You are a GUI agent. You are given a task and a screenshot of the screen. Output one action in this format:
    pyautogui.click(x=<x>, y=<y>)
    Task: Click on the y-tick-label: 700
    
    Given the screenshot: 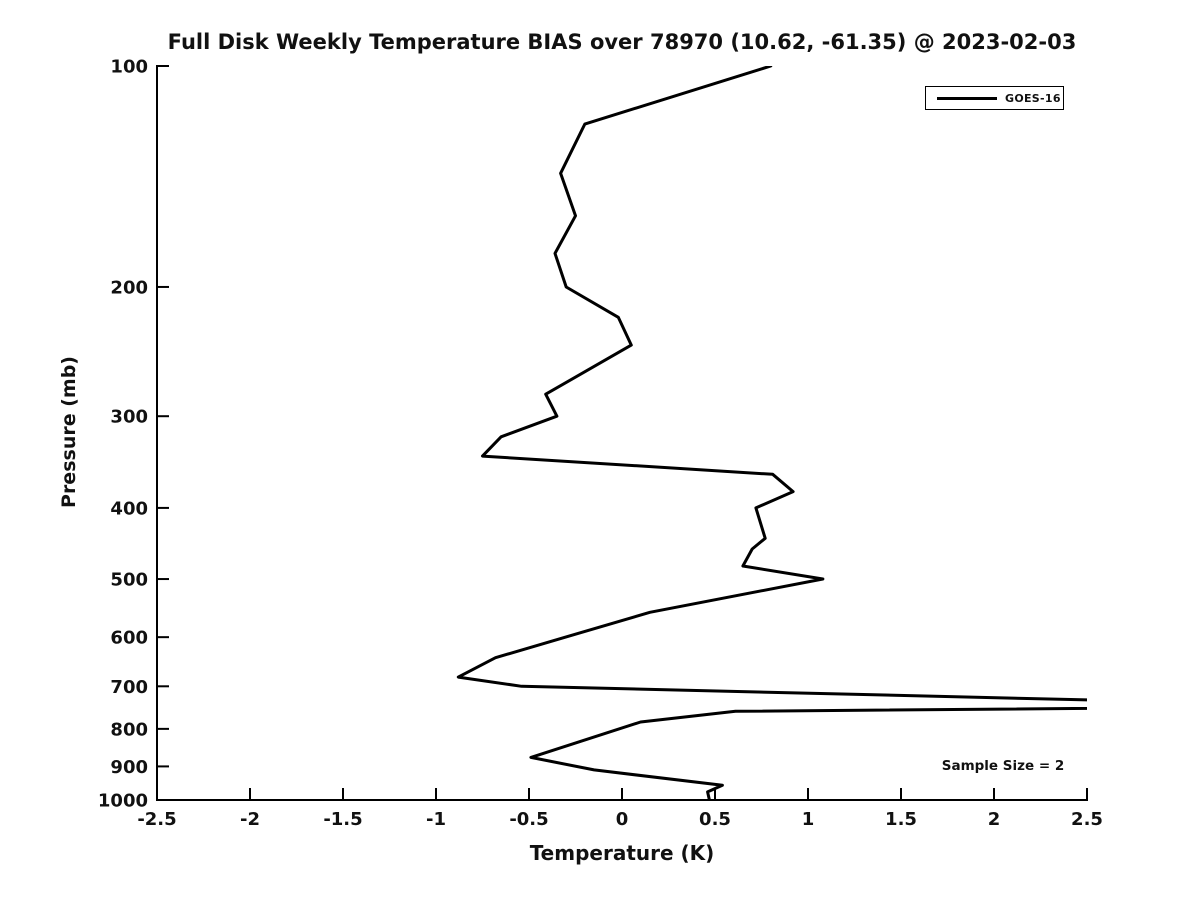 What is the action you would take?
    pyautogui.click(x=129, y=687)
    